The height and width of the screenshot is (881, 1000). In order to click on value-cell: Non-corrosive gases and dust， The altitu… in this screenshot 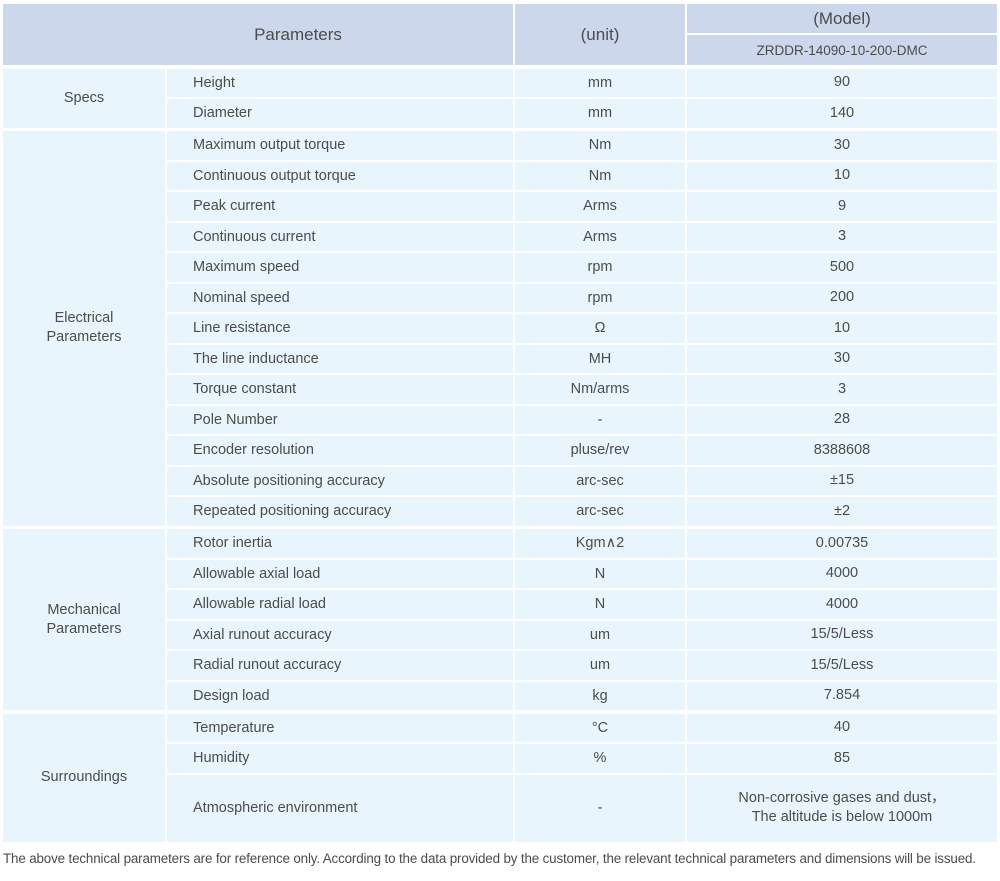, I will do `click(842, 808)`.